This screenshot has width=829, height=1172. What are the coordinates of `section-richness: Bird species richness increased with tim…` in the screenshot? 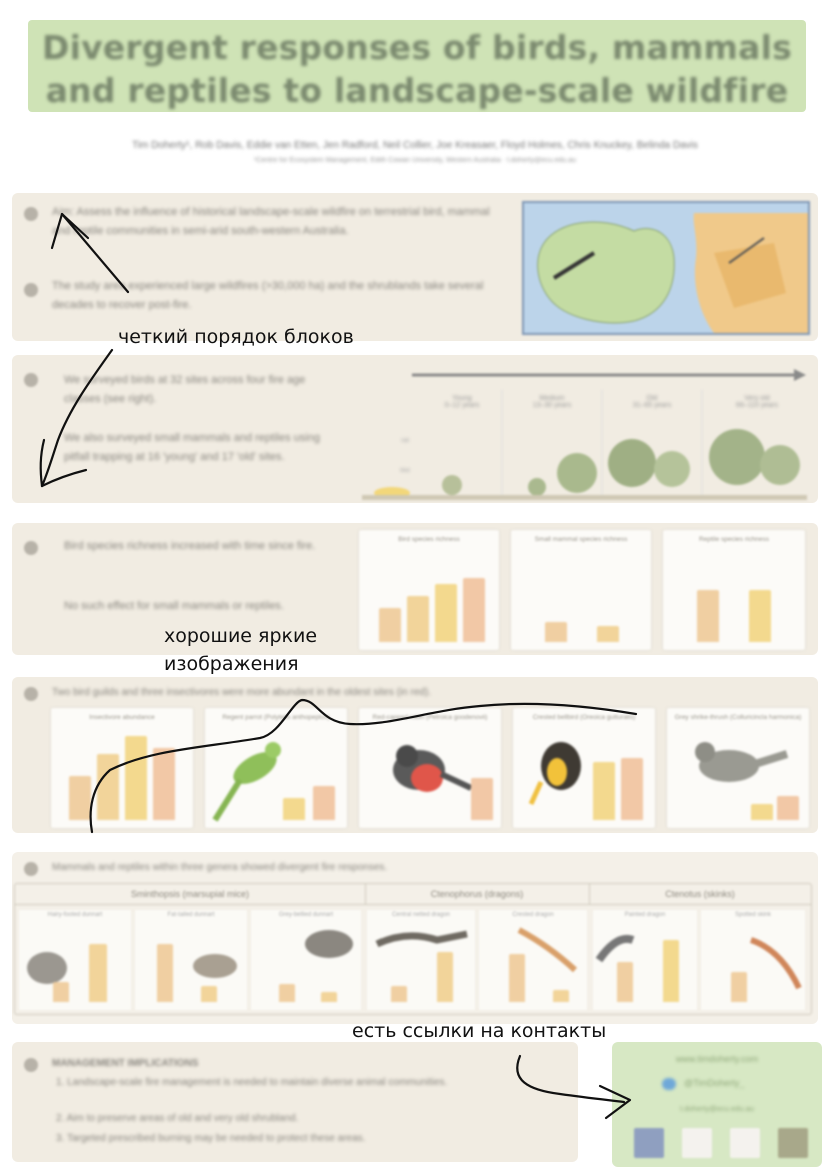 It's located at (415, 589).